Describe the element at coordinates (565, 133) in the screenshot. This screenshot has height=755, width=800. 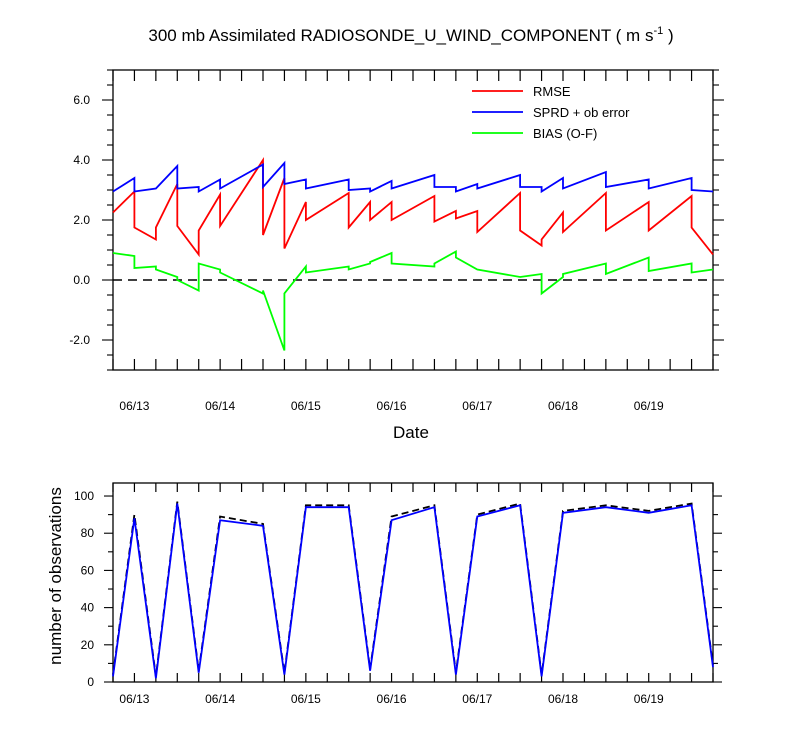
I see `legend-label-bias-o-f: BIAS (O-F)` at that location.